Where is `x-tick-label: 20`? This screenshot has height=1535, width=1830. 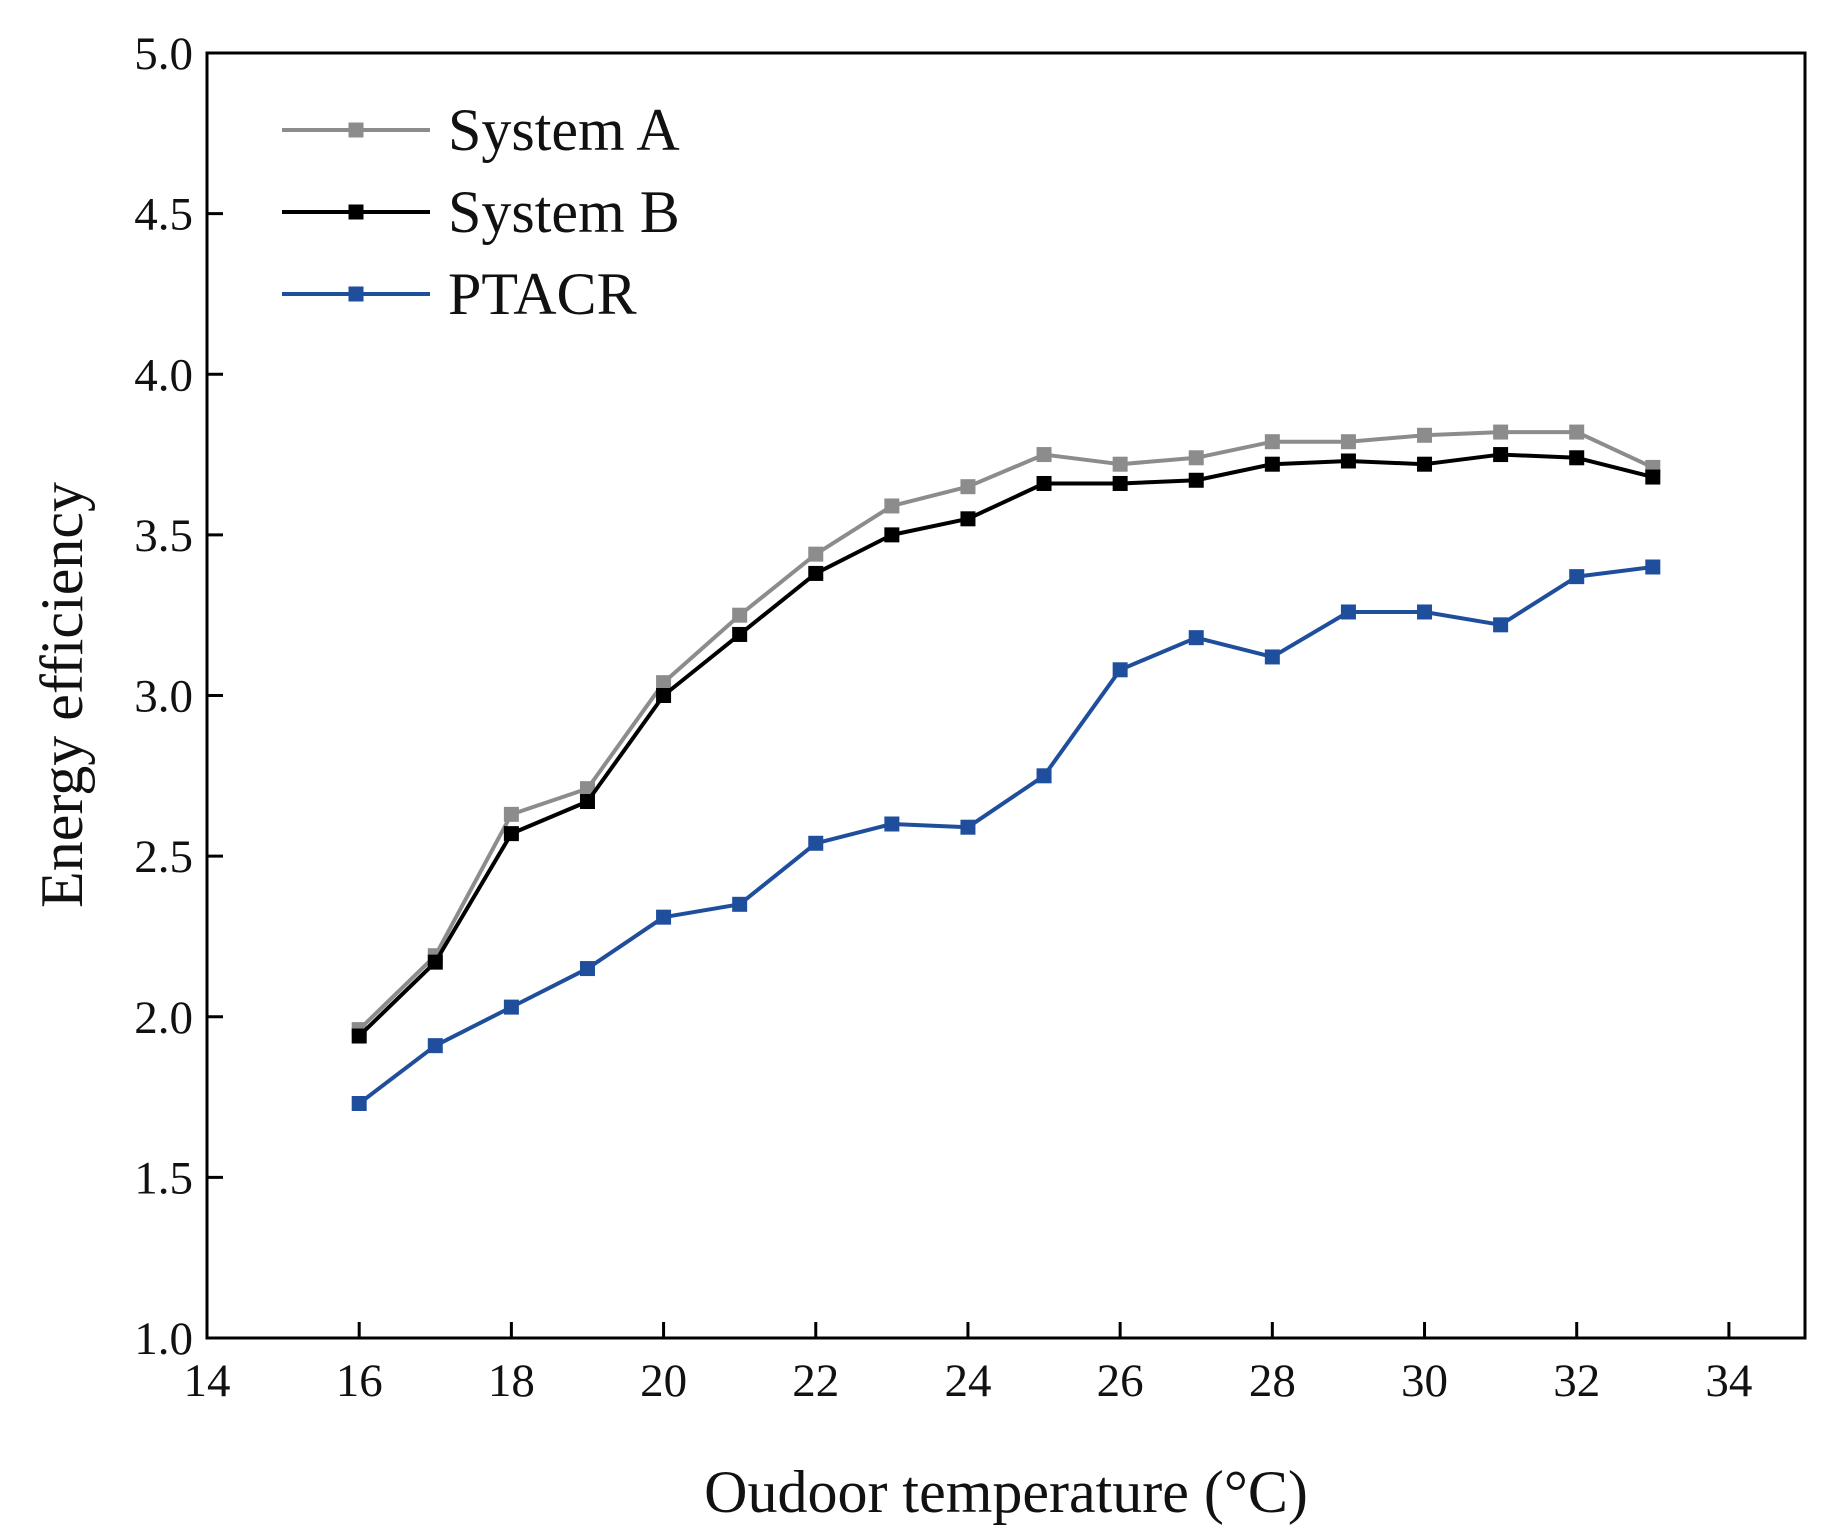
x-tick-label: 20 is located at coordinates (663, 1381).